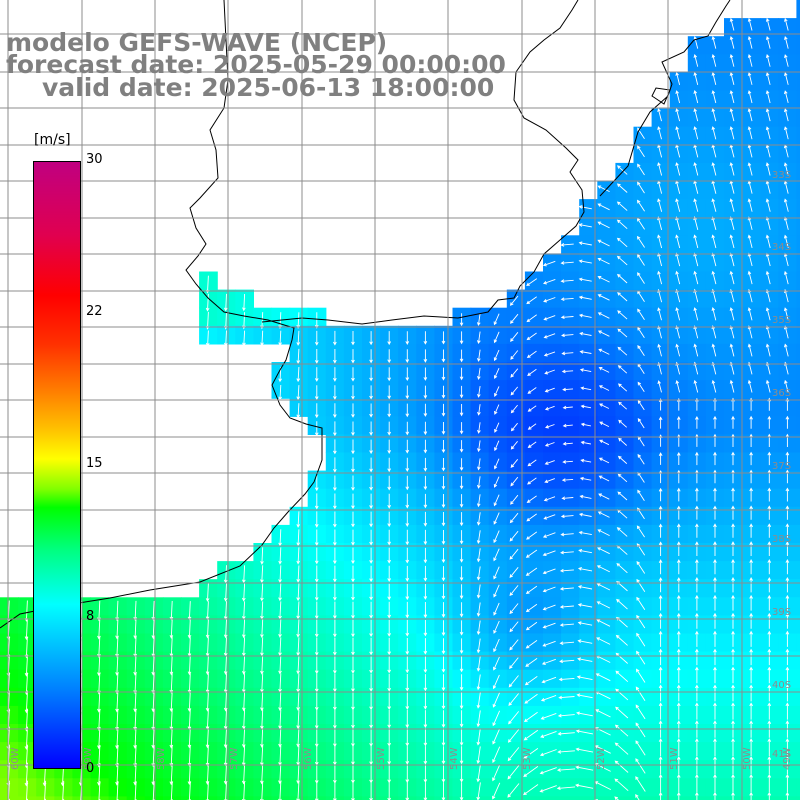 The width and height of the screenshot is (800, 804). I want to click on colorbar-tick-30: 30, so click(94, 159).